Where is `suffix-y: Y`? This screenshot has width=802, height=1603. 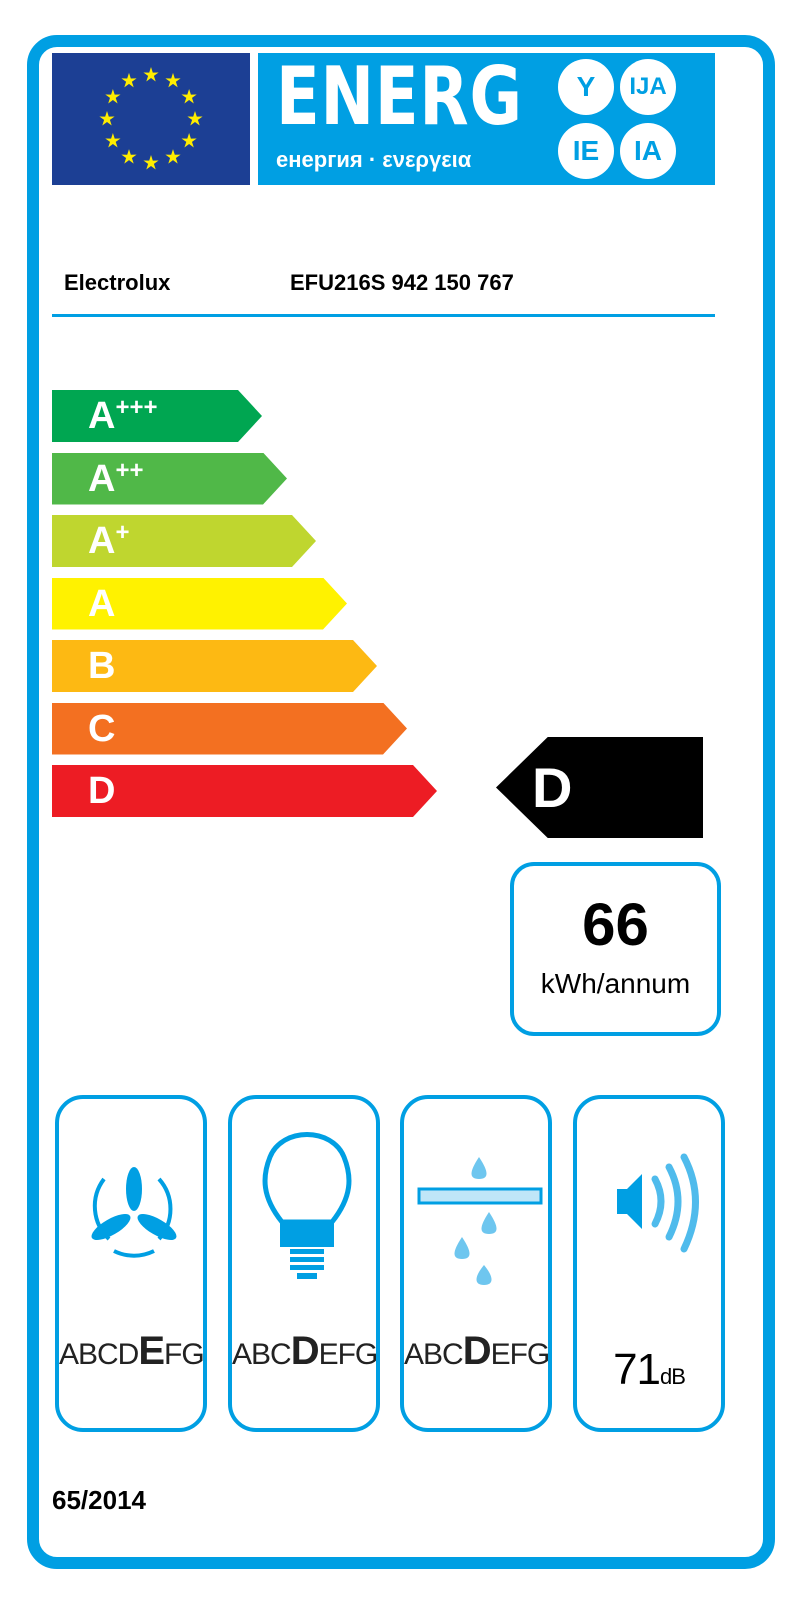
suffix-y: Y is located at coordinates (586, 87).